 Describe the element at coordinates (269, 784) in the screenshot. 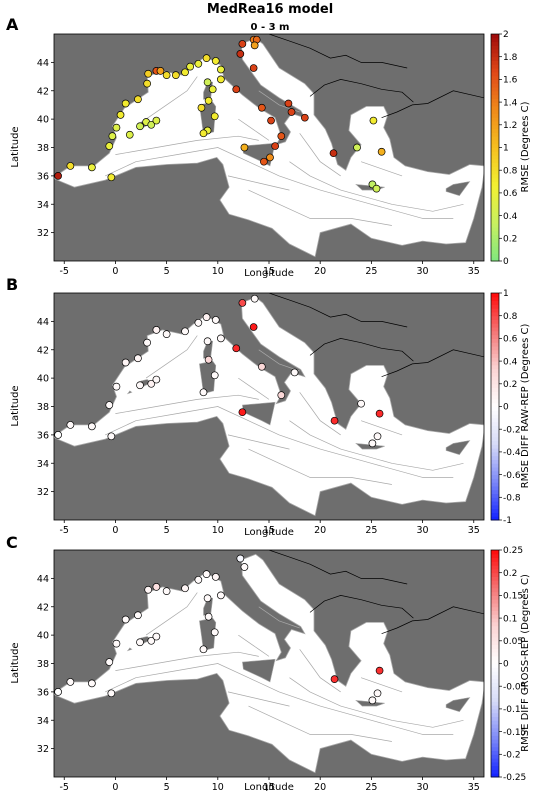

I see `x-ticks: -5 0 5 10 15 20 25 30 35` at that location.